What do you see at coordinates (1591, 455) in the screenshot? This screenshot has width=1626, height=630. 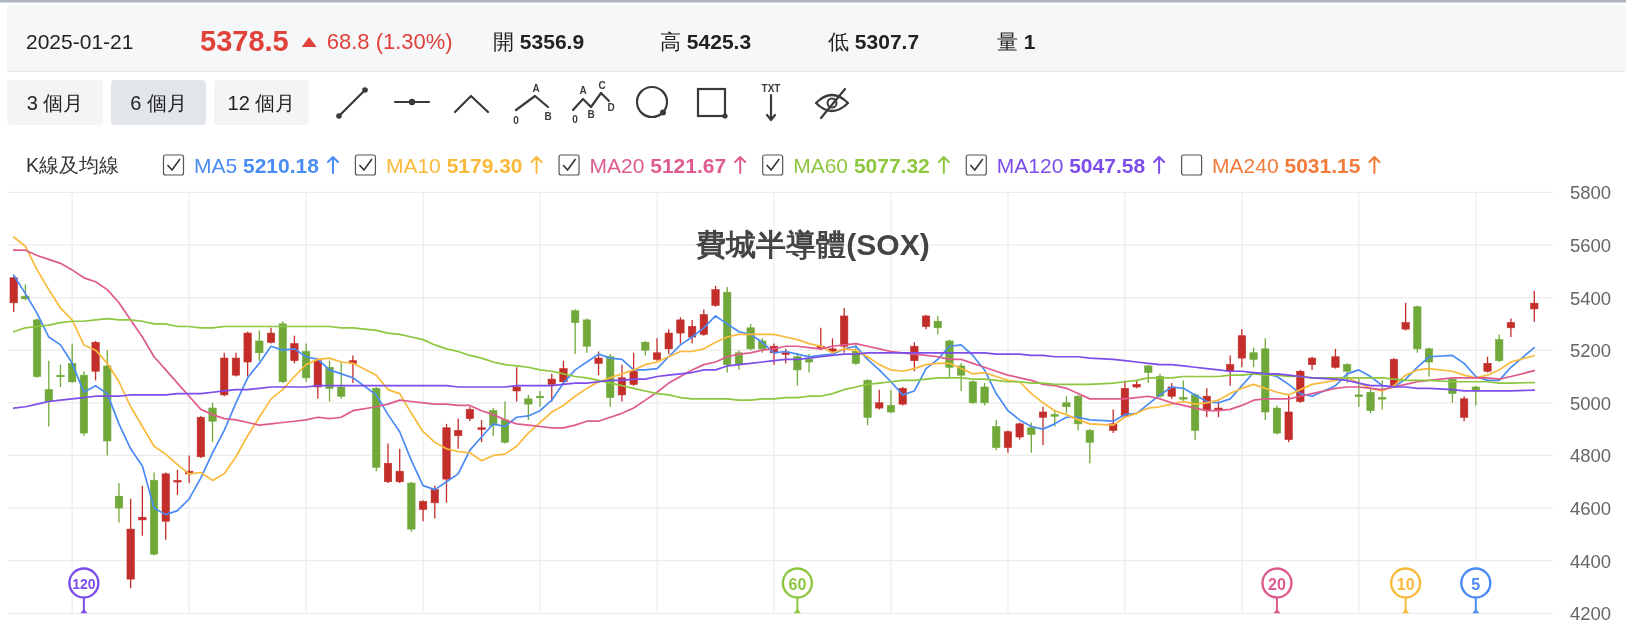 I see `ytick-label: 4800` at bounding box center [1591, 455].